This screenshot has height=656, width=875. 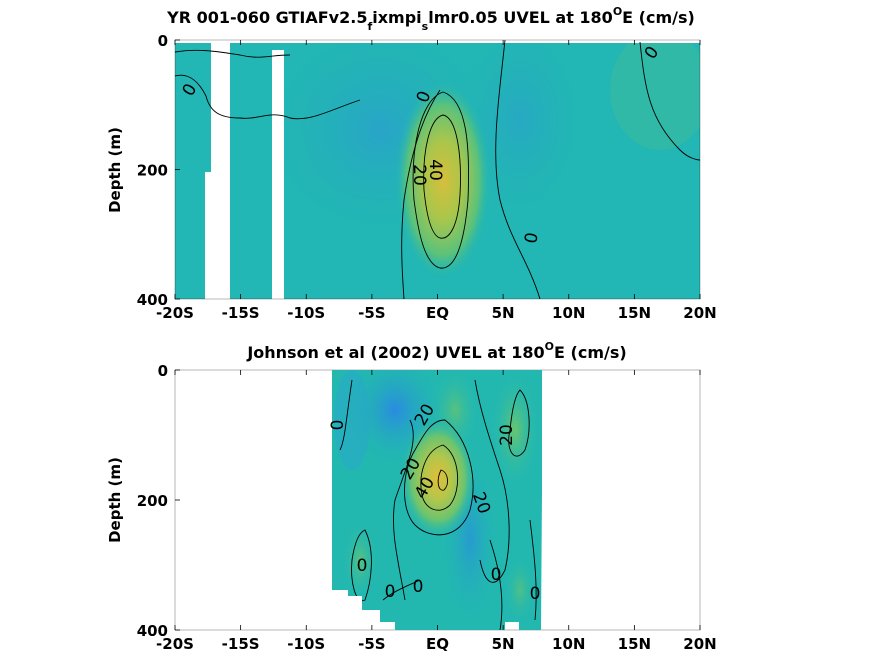 I want to click on panel-observed-field, so click(x=437, y=500).